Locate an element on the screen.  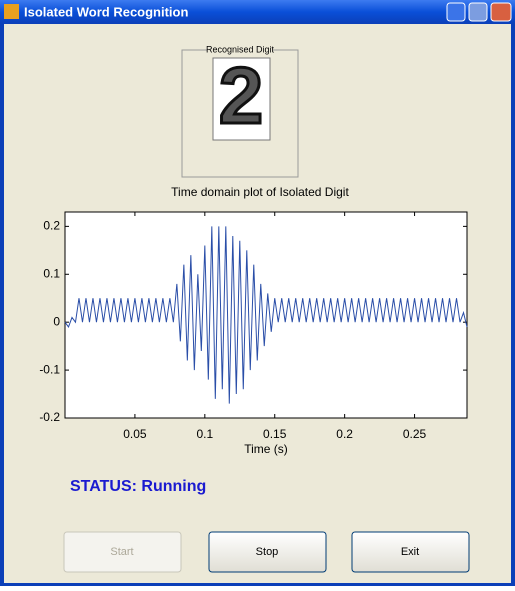
x-tick-label: 0.15 is located at coordinates (275, 434).